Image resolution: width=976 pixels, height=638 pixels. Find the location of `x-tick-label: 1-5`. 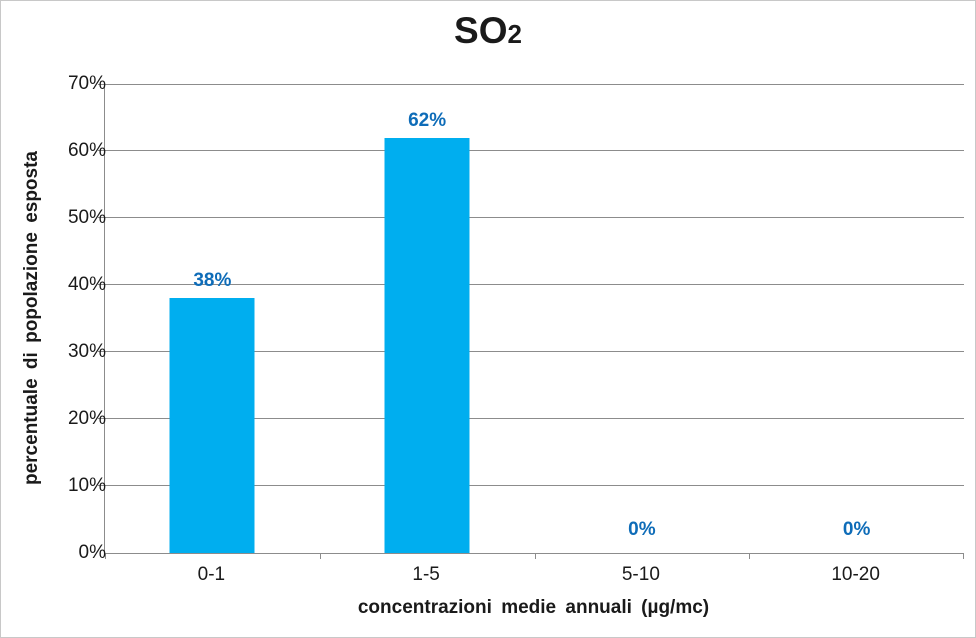

x-tick-label: 1-5 is located at coordinates (426, 574).